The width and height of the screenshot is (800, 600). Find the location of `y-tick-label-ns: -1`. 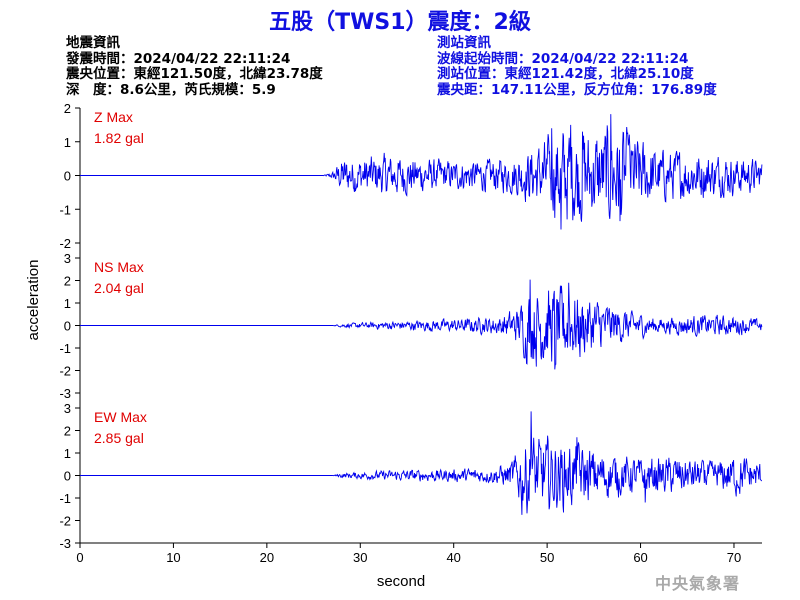

y-tick-label-ns: -1 is located at coordinates (65, 348).